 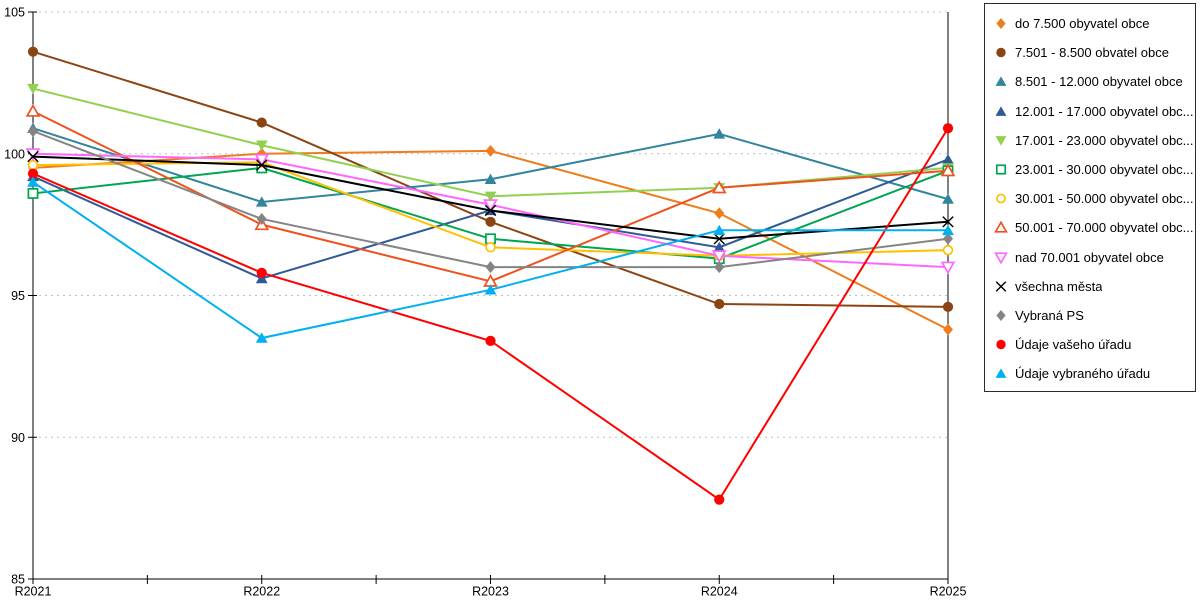 I want to click on y-tick-label: 100, so click(x=14, y=154).